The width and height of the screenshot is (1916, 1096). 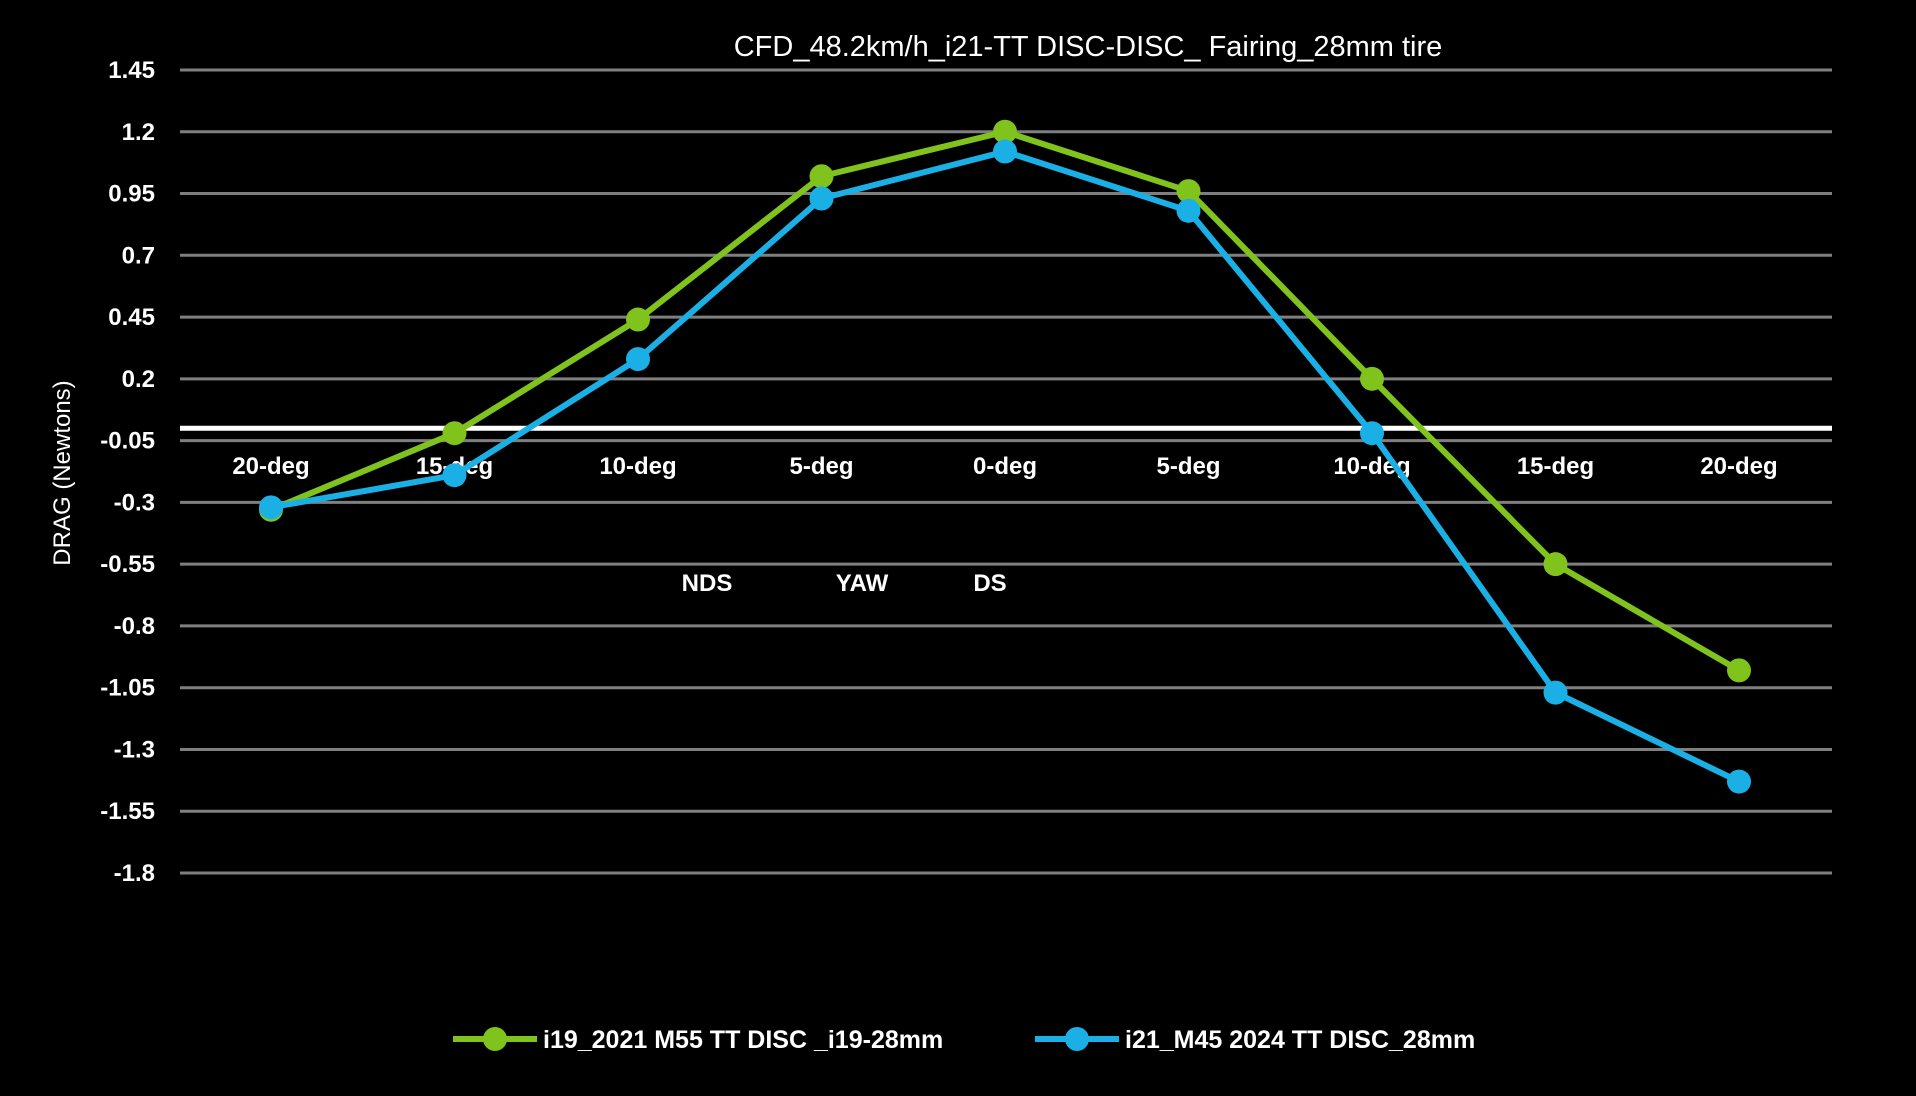 I want to click on annotation-ds: DS, so click(x=989, y=583).